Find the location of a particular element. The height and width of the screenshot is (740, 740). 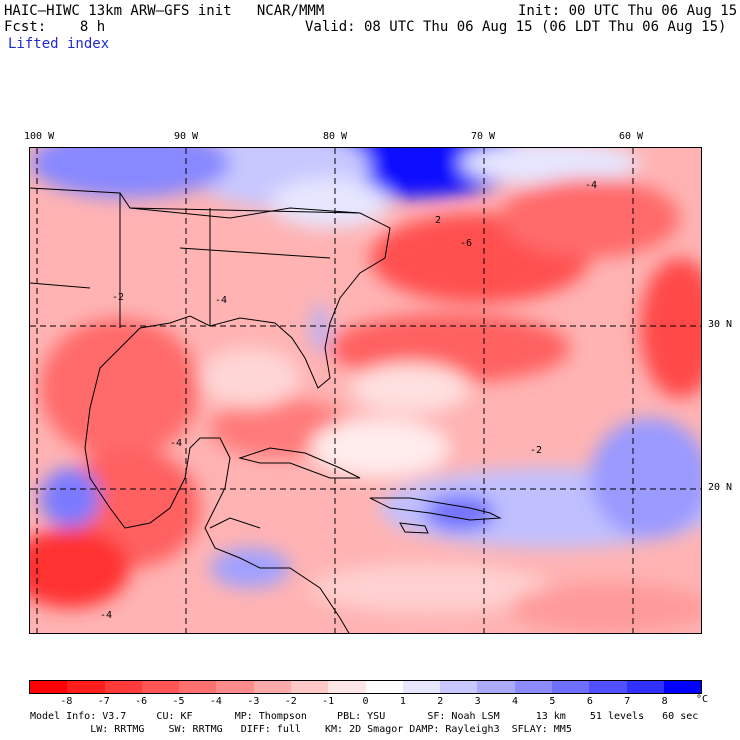

colorbar-tick: -5 is located at coordinates (178, 701).